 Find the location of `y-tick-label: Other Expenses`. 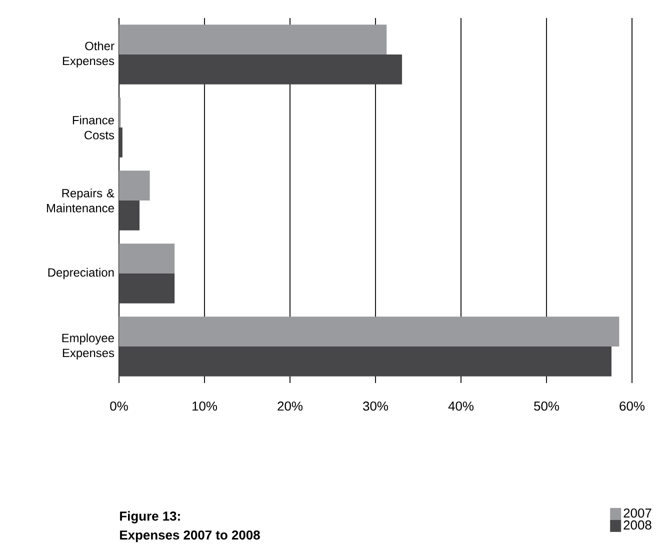

y-tick-label: Other Expenses is located at coordinates (88, 54).